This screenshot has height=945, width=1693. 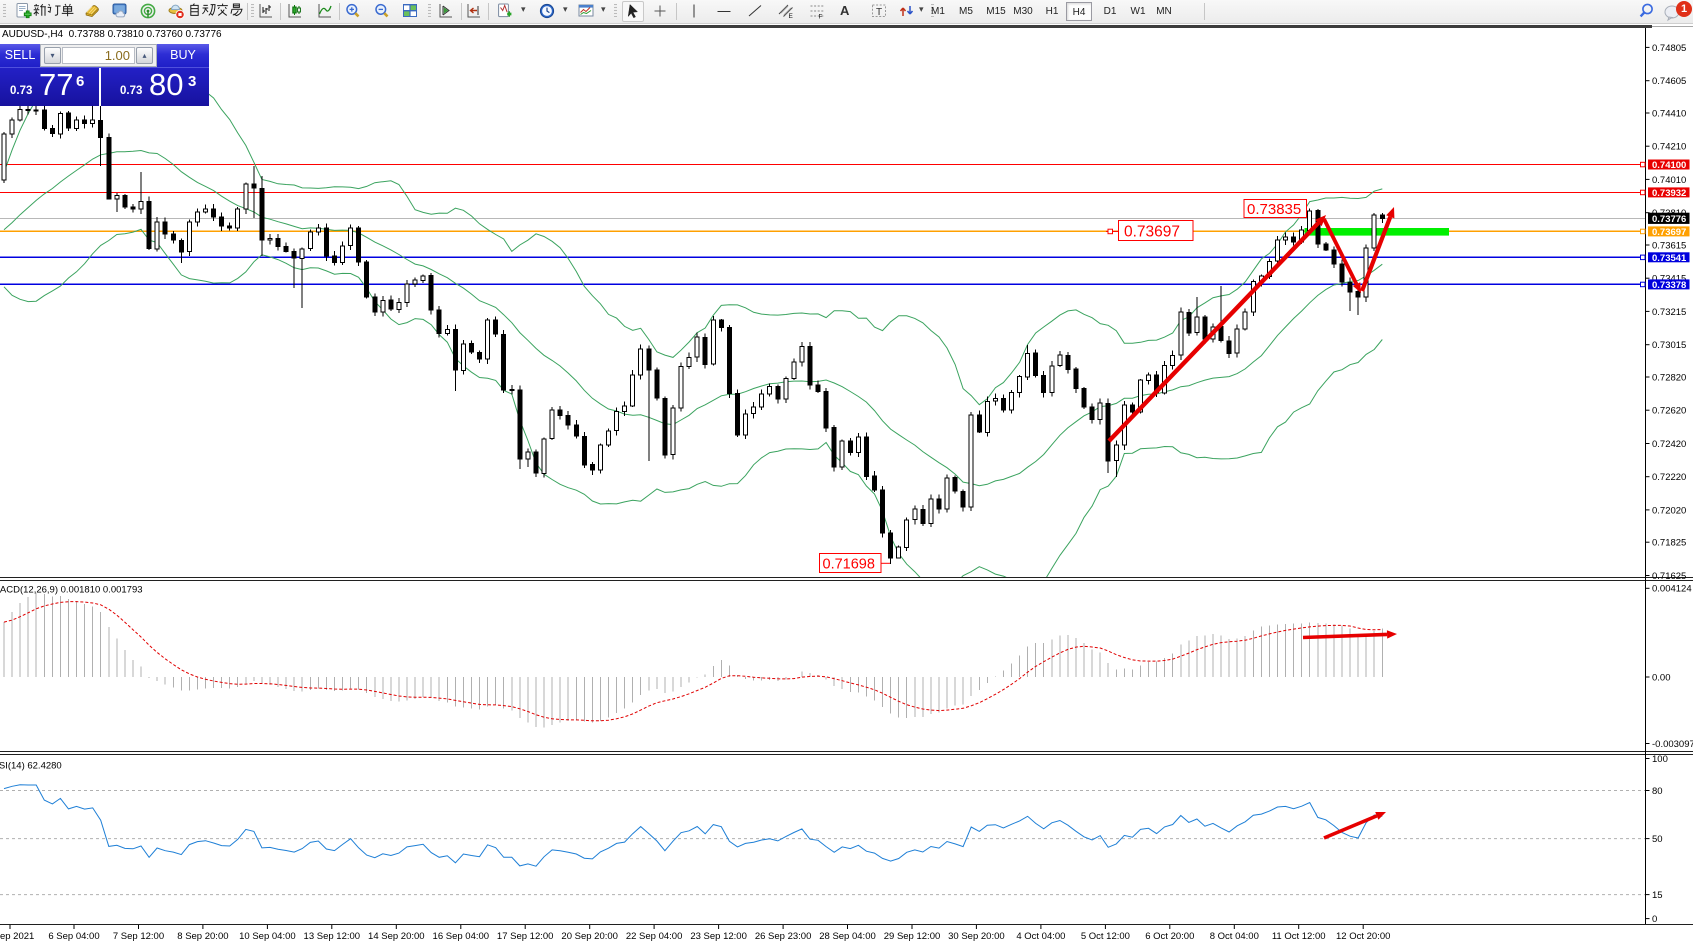 What do you see at coordinates (1669, 48) in the screenshot?
I see `svg-text: 0.74805` at bounding box center [1669, 48].